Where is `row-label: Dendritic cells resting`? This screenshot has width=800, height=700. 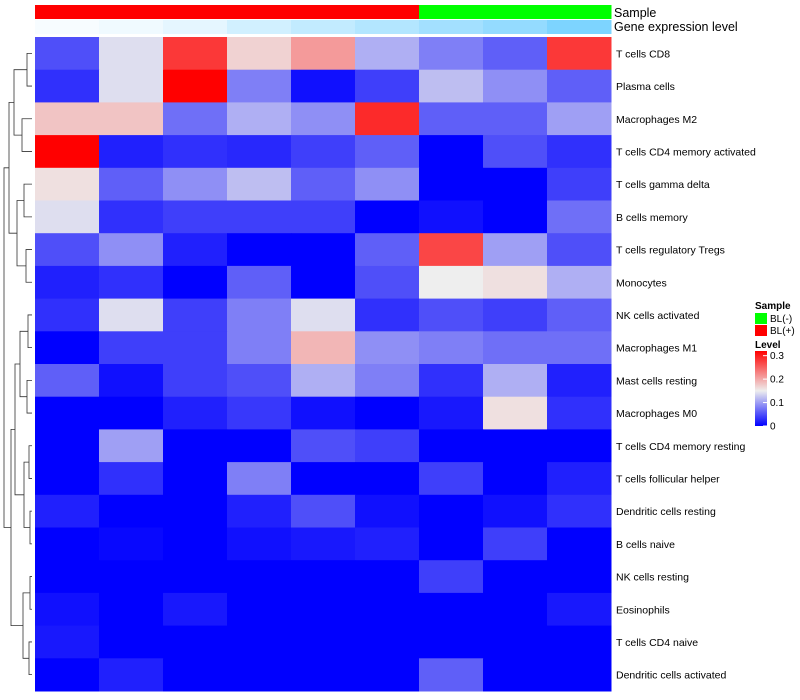 row-label: Dendritic cells resting is located at coordinates (666, 512).